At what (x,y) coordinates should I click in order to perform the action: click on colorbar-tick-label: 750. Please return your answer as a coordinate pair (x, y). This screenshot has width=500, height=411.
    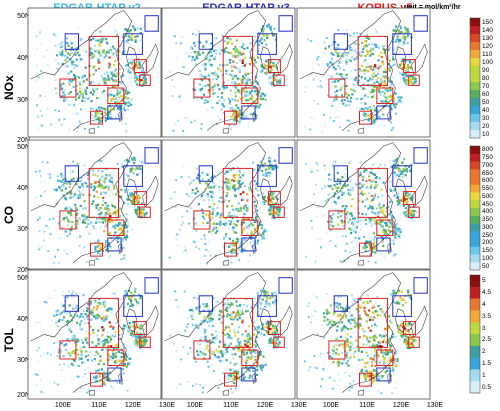
    Looking at the image, I should click on (487, 158).